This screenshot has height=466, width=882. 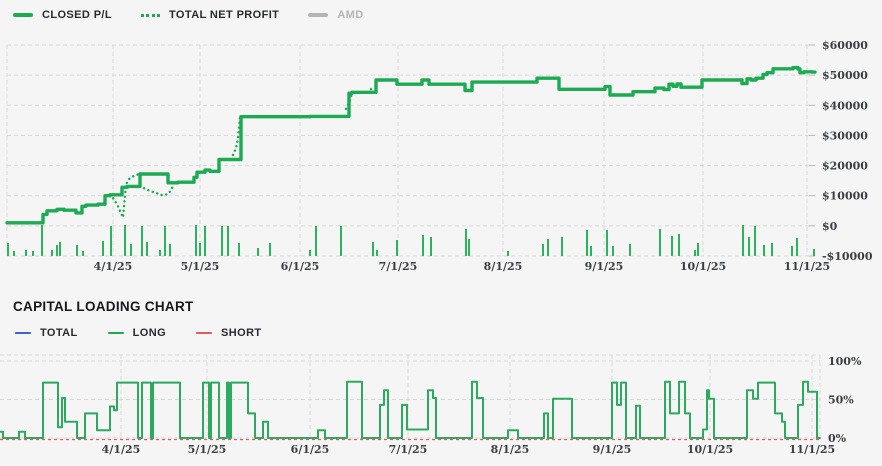 What do you see at coordinates (229, 333) in the screenshot?
I see `legend-item-short: SHORT` at bounding box center [229, 333].